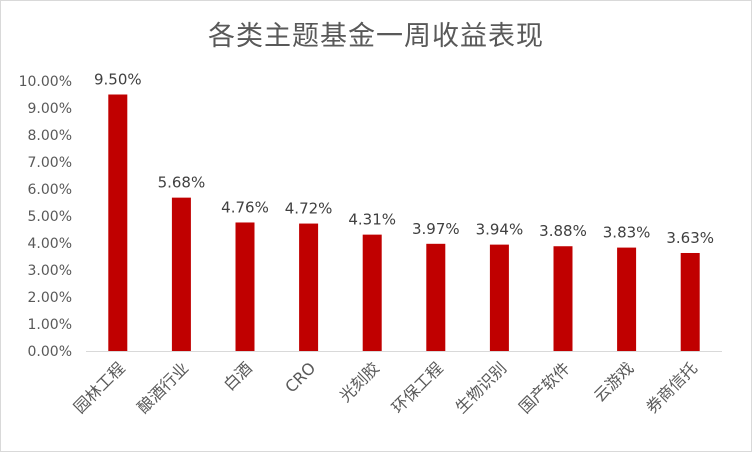 The height and width of the screenshot is (452, 752). Describe the element at coordinates (481, 387) in the screenshot. I see `x-tick-label: 生物识别` at that location.